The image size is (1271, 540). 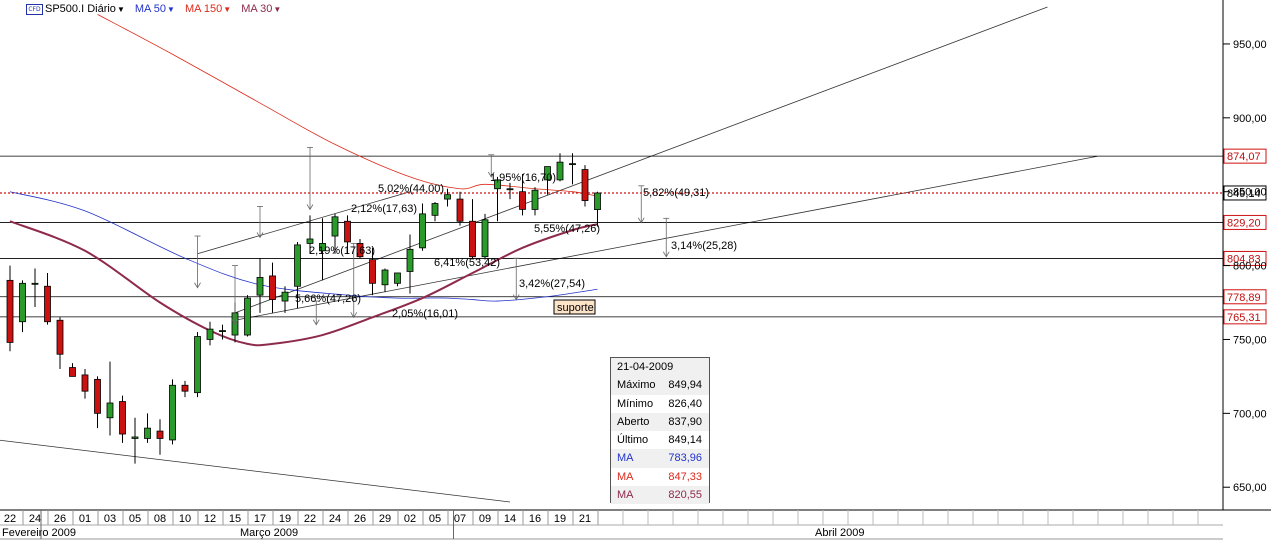 What do you see at coordinates (235, 519) in the screenshot?
I see `x-tick-label: 15` at bounding box center [235, 519].